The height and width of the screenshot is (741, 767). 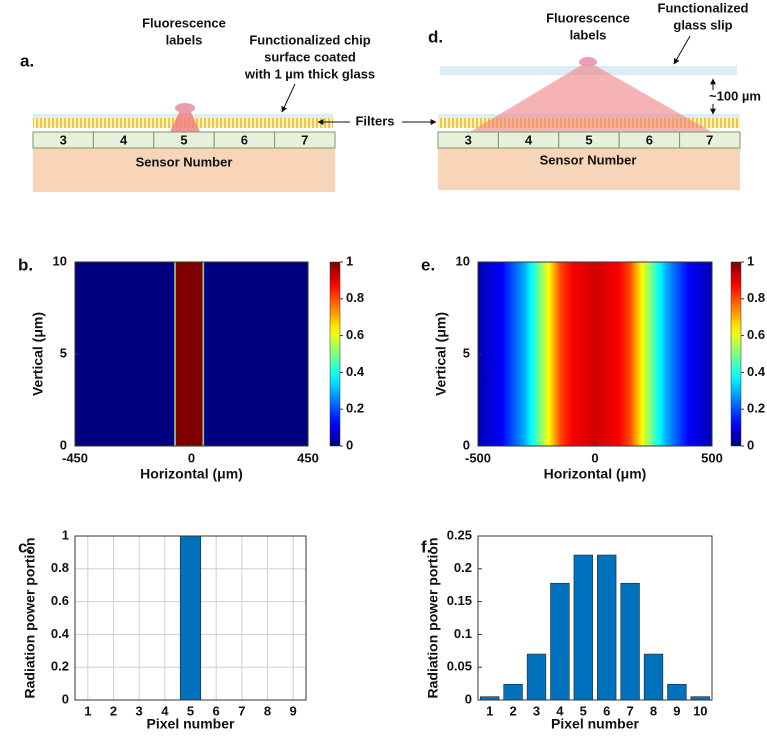 What do you see at coordinates (25, 264) in the screenshot?
I see `panel-label: b.` at bounding box center [25, 264].